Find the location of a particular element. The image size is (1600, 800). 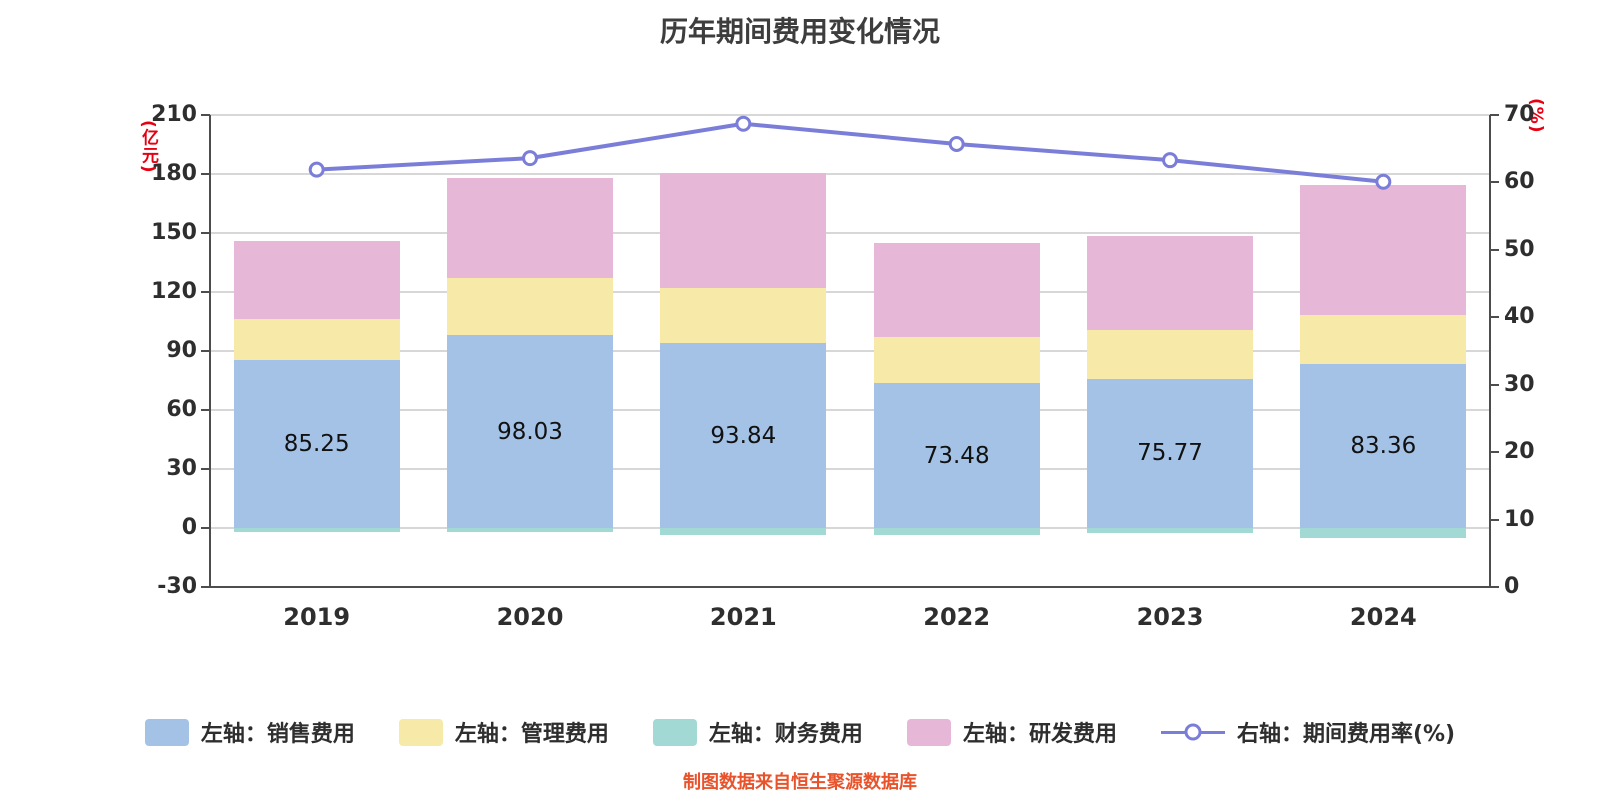

legend-item: 右轴：期间费用率(%) is located at coordinates (1308, 732).